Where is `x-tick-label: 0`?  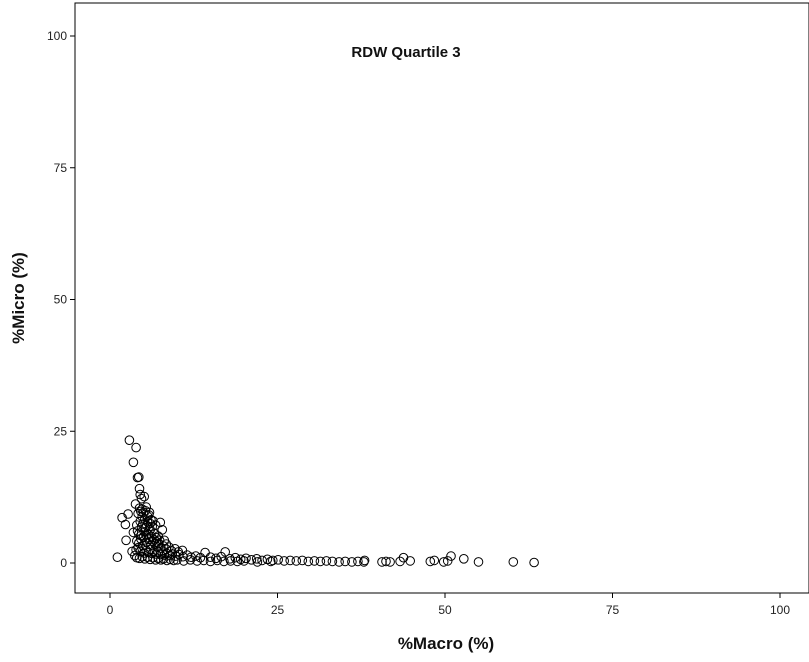 x-tick-label: 0 is located at coordinates (110, 610).